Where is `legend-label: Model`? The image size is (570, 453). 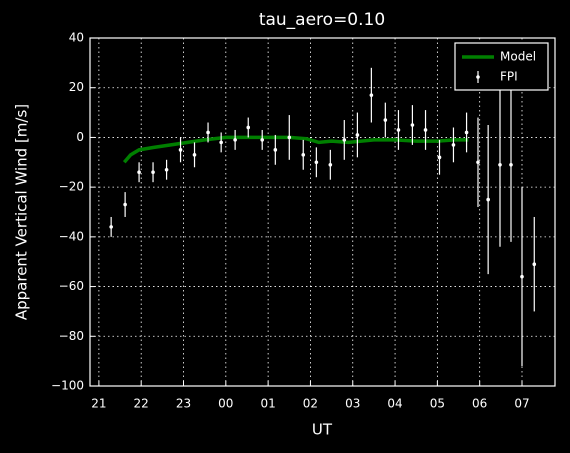 legend-label: Model is located at coordinates (518, 57).